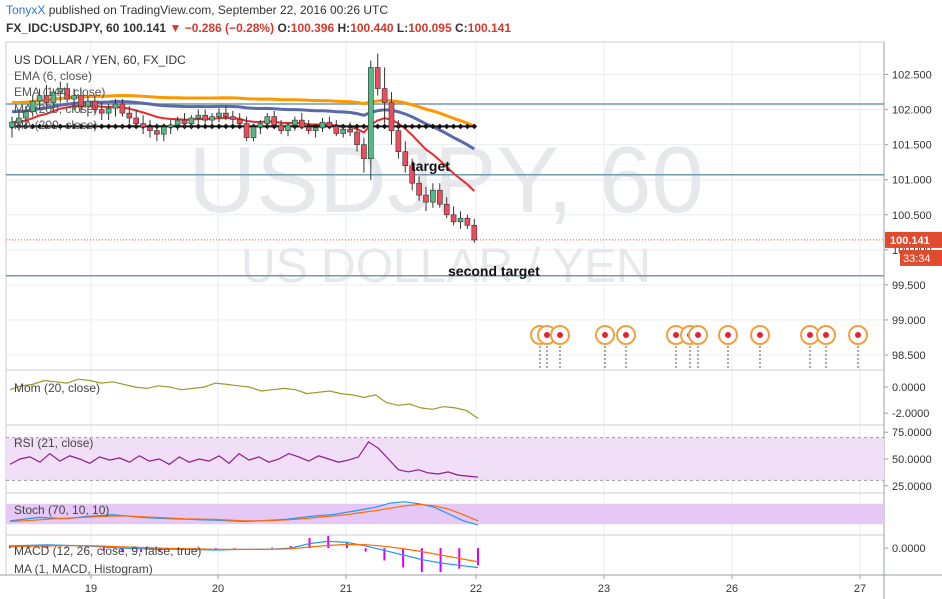 This screenshot has height=599, width=942. What do you see at coordinates (461, 28) in the screenshot?
I see `close-label: C:` at bounding box center [461, 28].